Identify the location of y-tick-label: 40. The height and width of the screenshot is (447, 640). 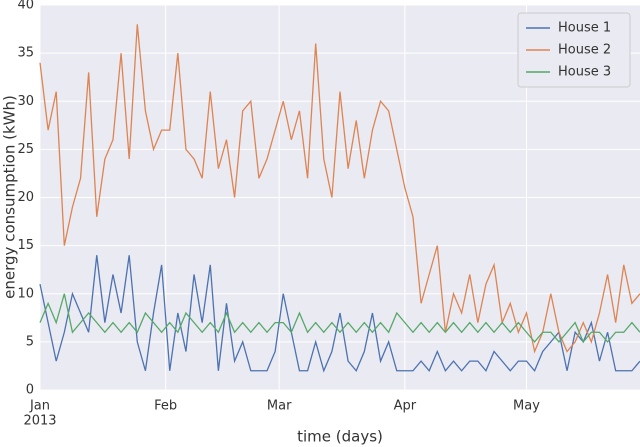
(25, 6).